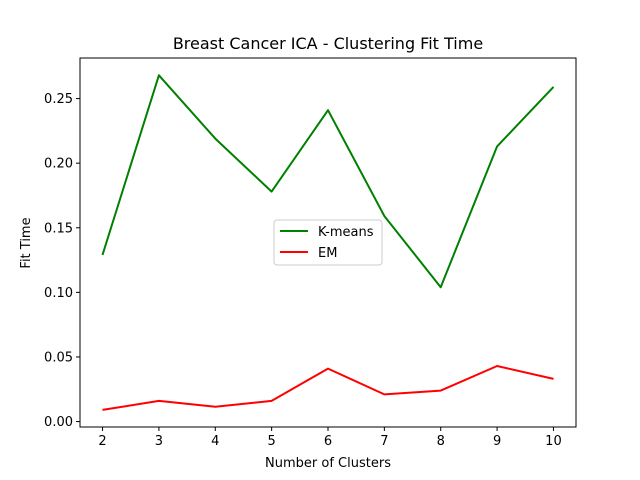 This screenshot has width=640, height=480. I want to click on y-axis: 0.00 0.05 0.10 0.15 0.20 0.25, so click(62, 261).